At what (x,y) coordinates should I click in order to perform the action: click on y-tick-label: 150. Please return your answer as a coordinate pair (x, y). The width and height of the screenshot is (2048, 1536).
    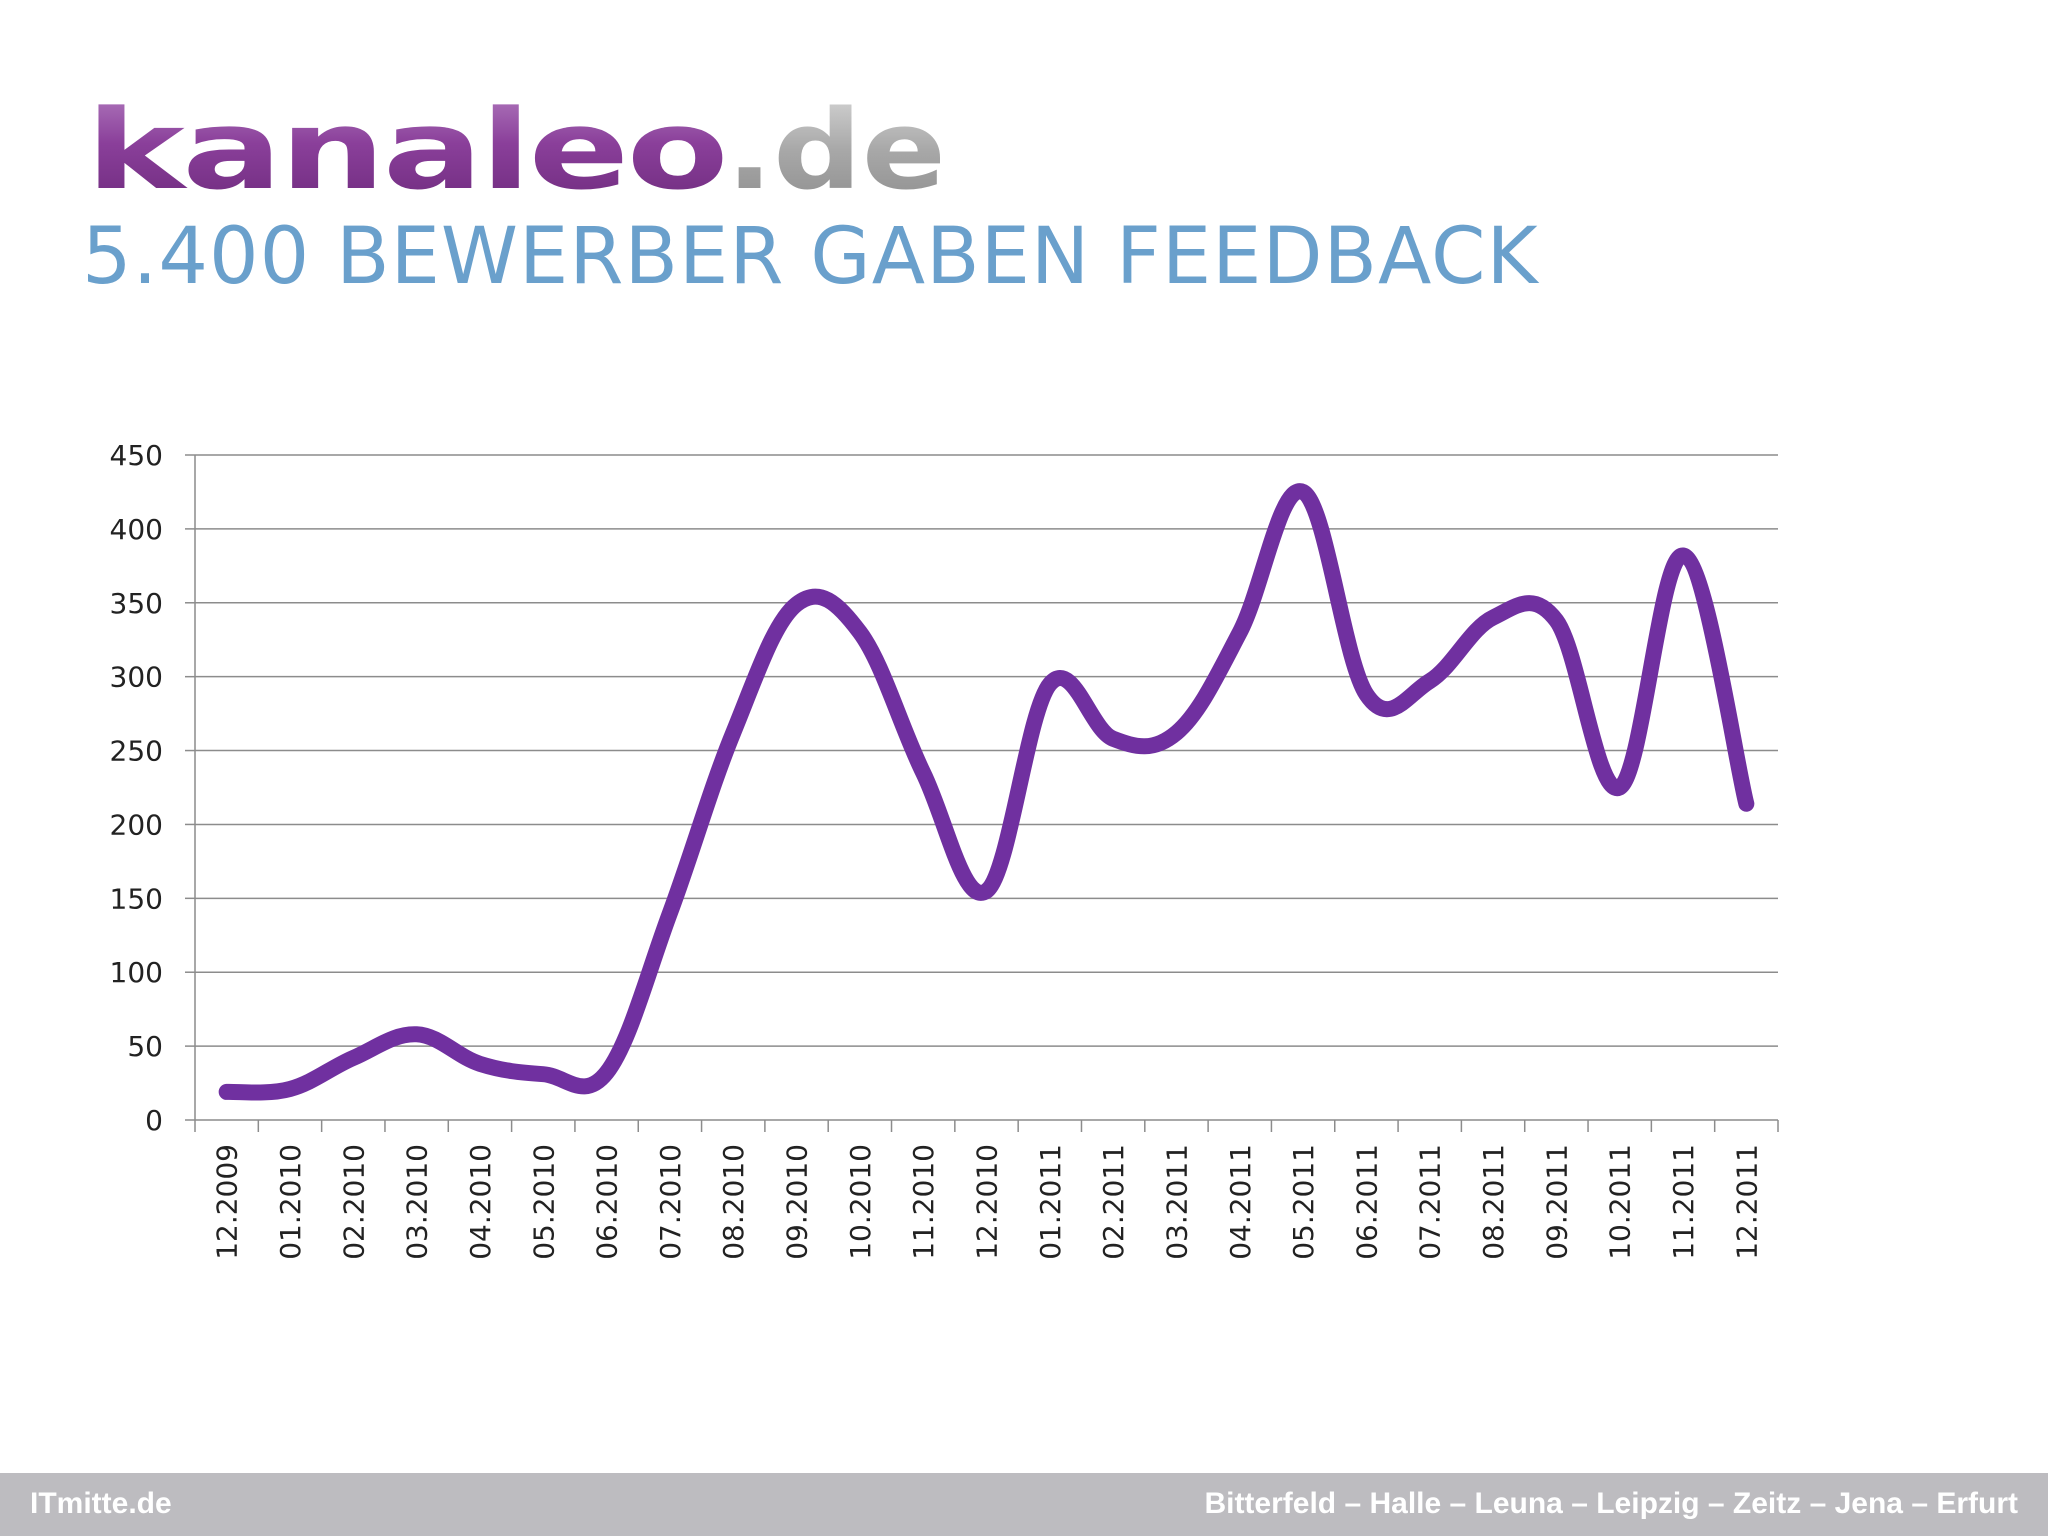
    Looking at the image, I should click on (136, 898).